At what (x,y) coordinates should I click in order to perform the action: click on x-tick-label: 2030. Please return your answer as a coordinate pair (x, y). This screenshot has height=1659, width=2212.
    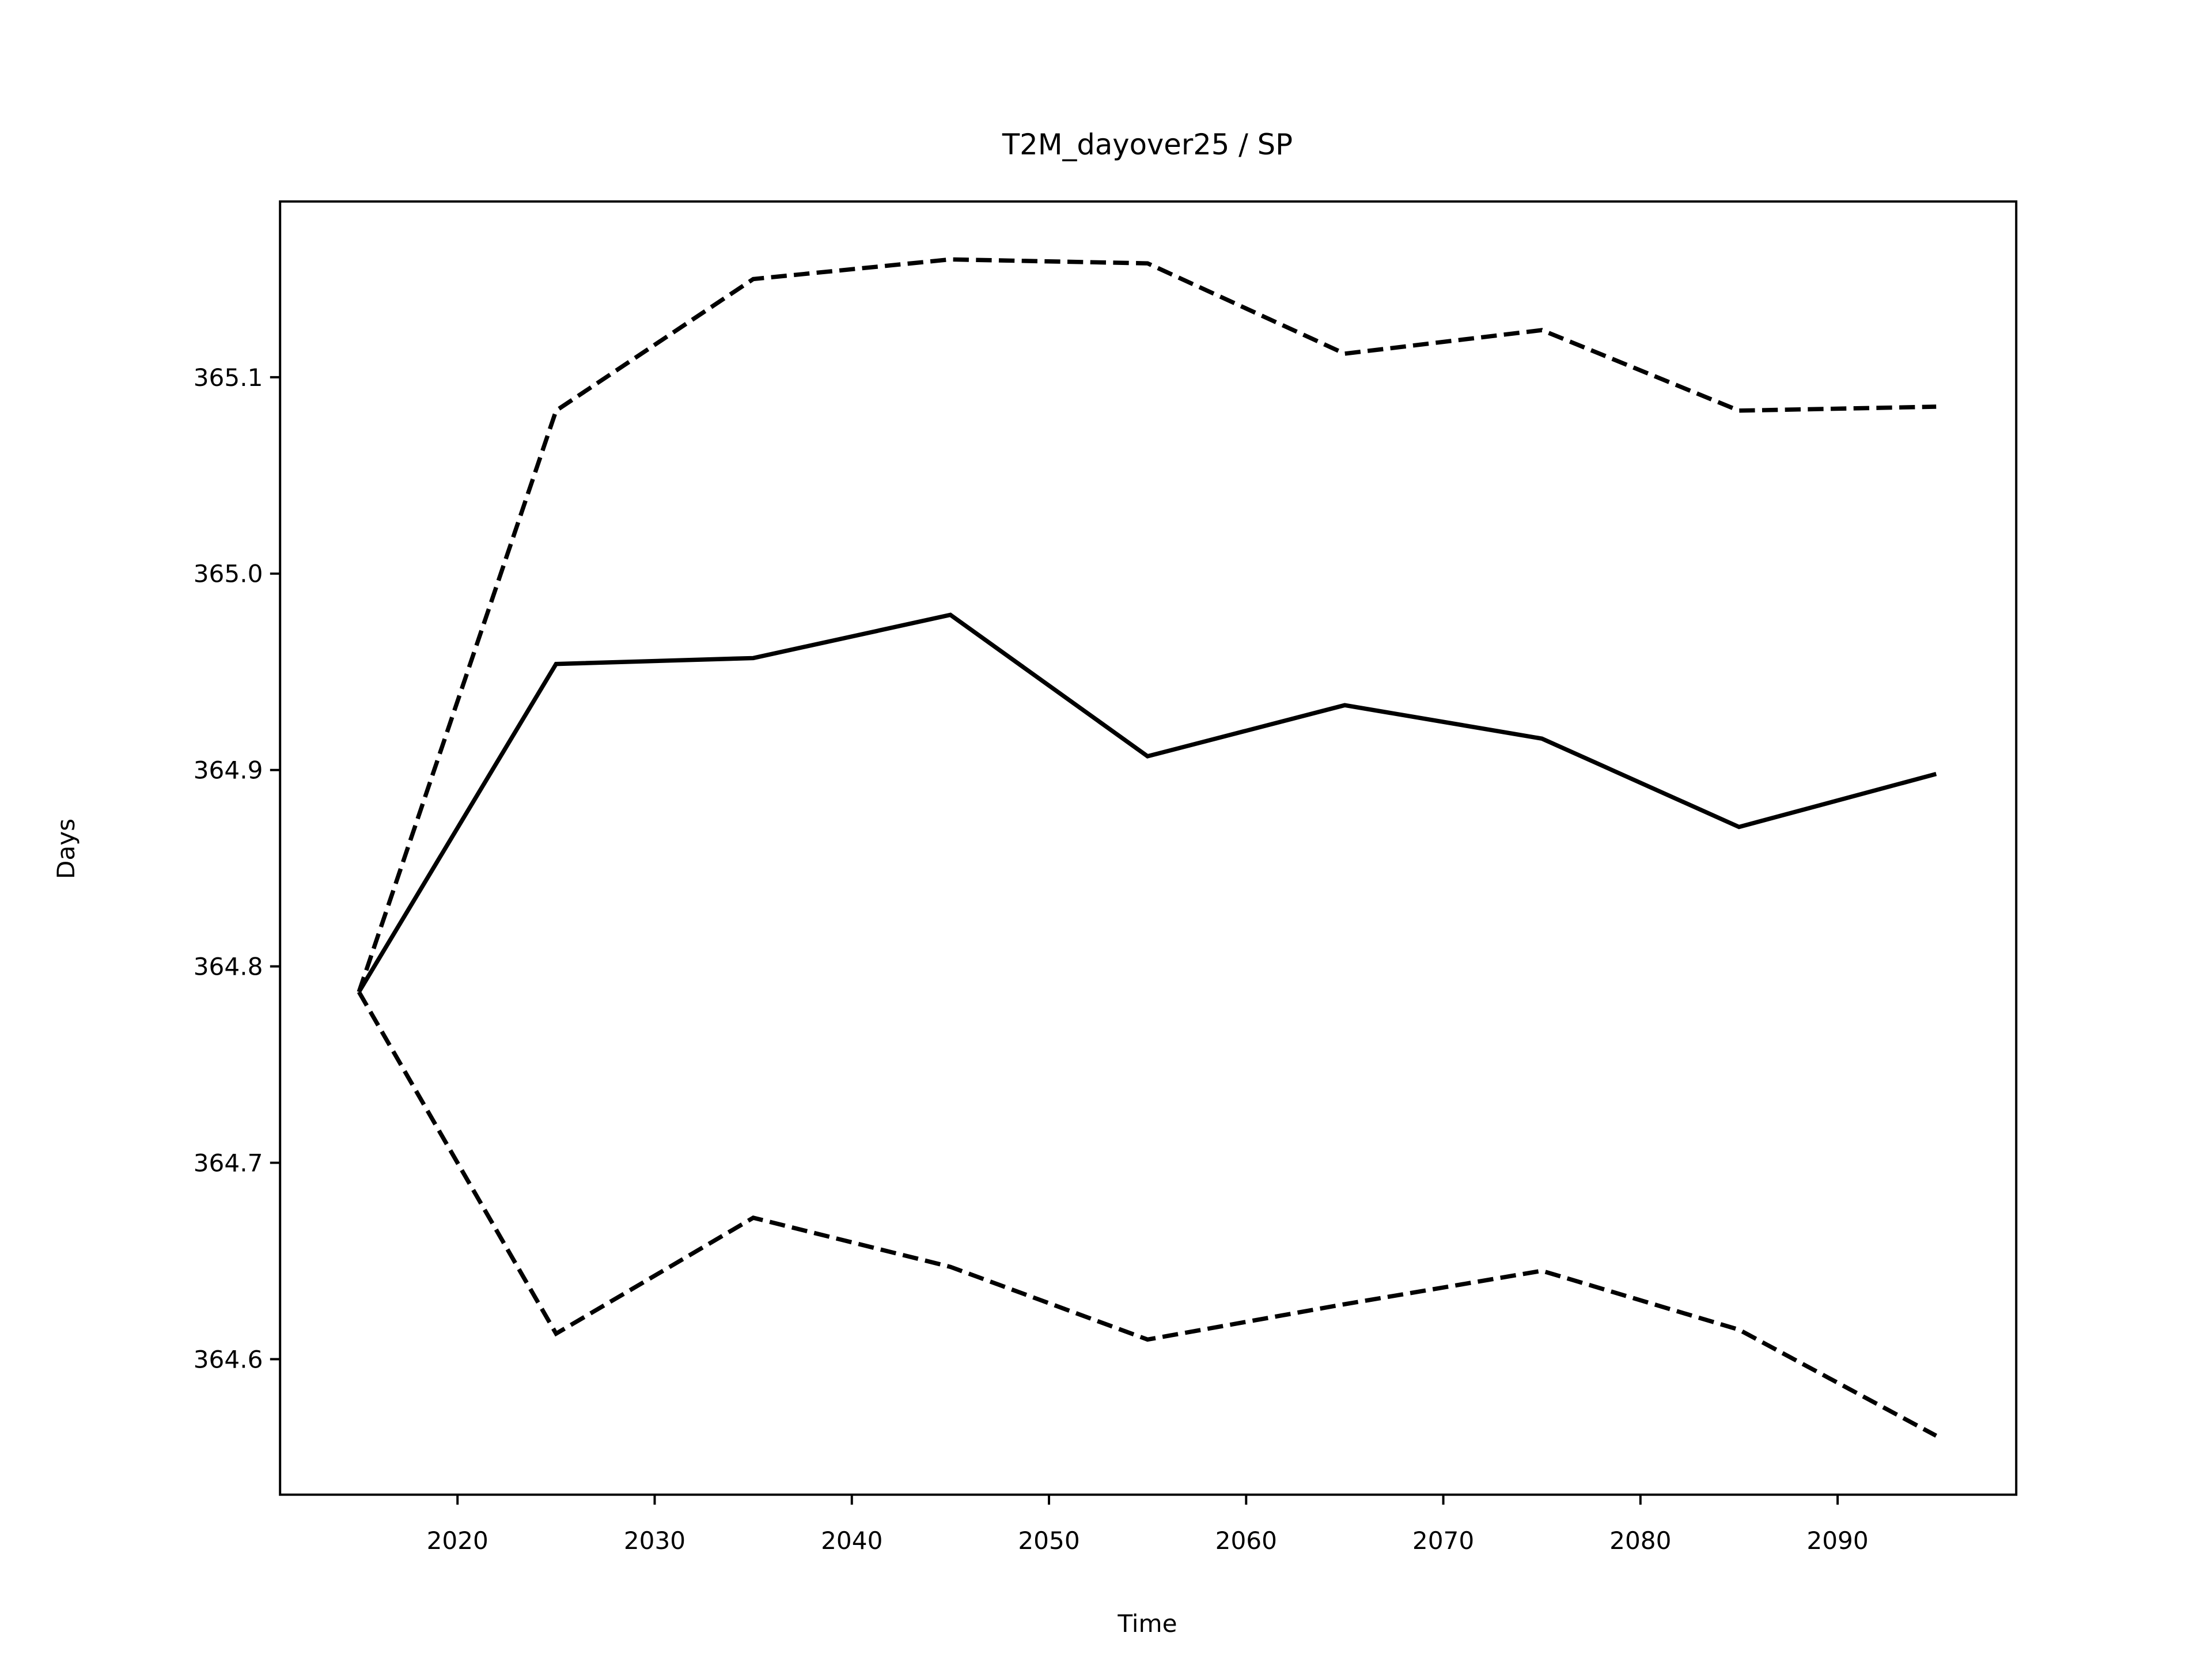
    Looking at the image, I should click on (654, 1541).